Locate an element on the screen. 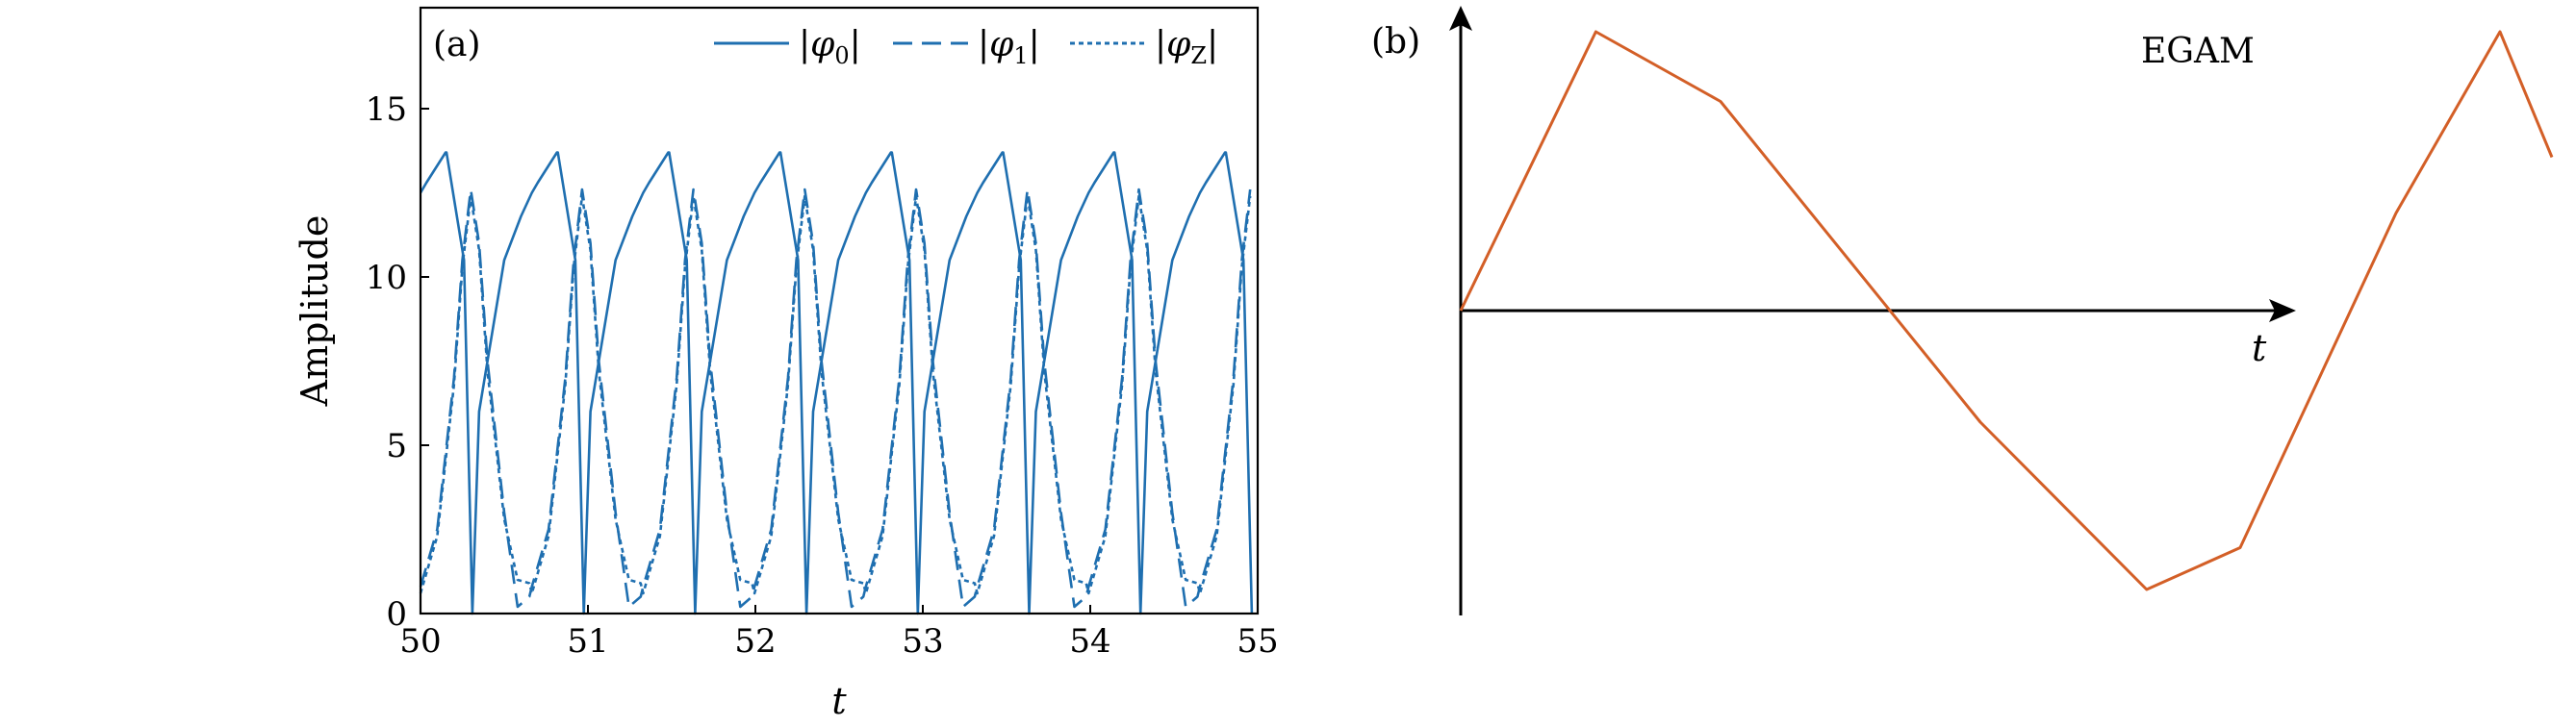  legend-label-phiZ: |φZ| is located at coordinates (1186, 47).